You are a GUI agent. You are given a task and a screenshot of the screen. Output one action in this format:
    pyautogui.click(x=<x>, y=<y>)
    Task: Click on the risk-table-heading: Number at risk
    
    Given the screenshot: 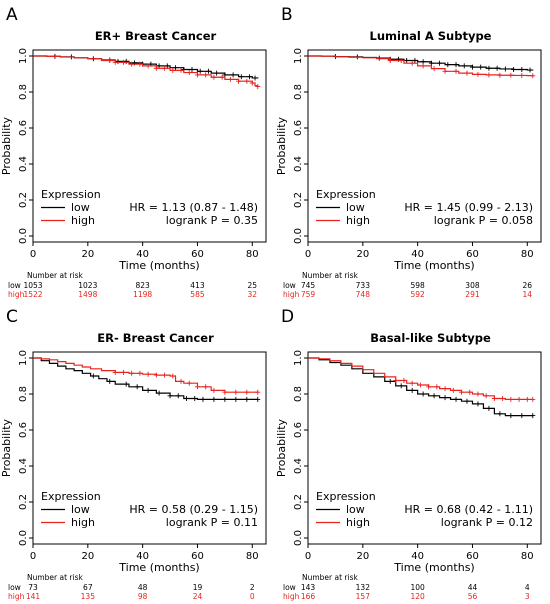 What is the action you would take?
    pyautogui.click(x=55, y=275)
    